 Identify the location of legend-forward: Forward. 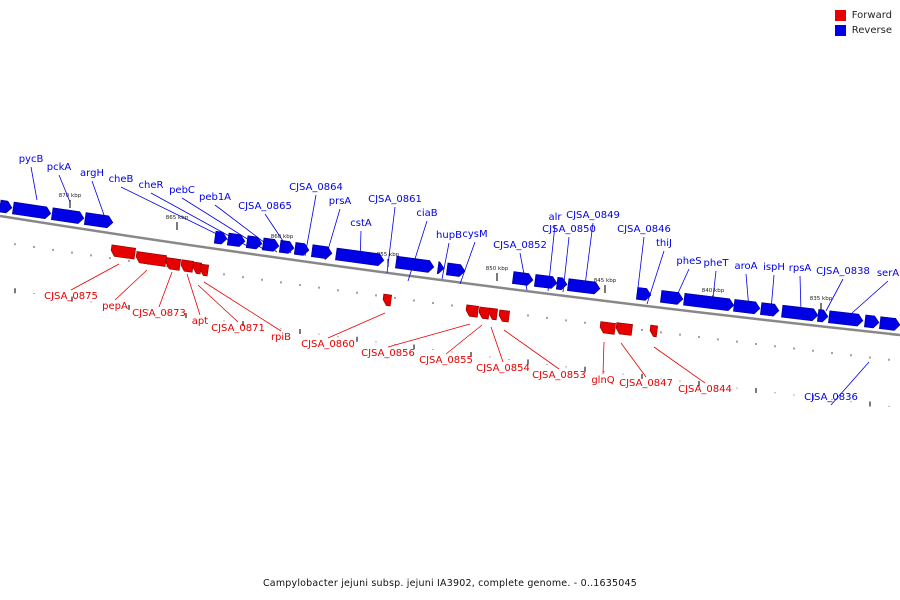
(863, 15).